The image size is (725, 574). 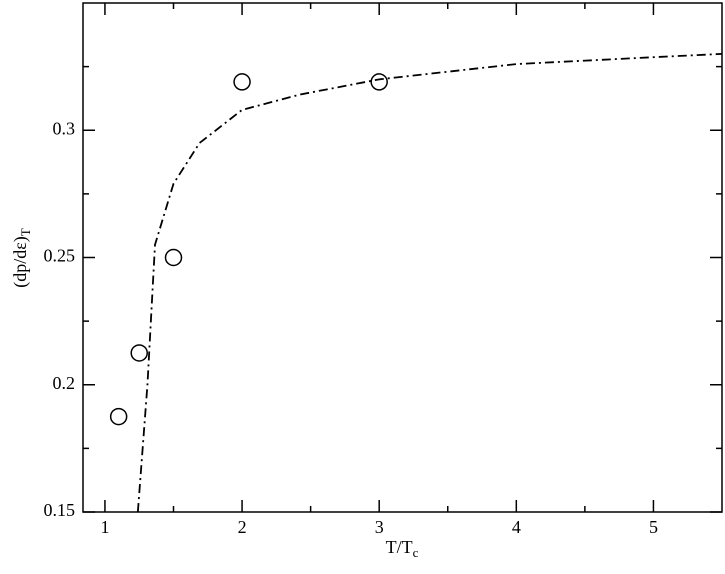 What do you see at coordinates (60, 256) in the screenshot?
I see `y-tick-label: 0.25` at bounding box center [60, 256].